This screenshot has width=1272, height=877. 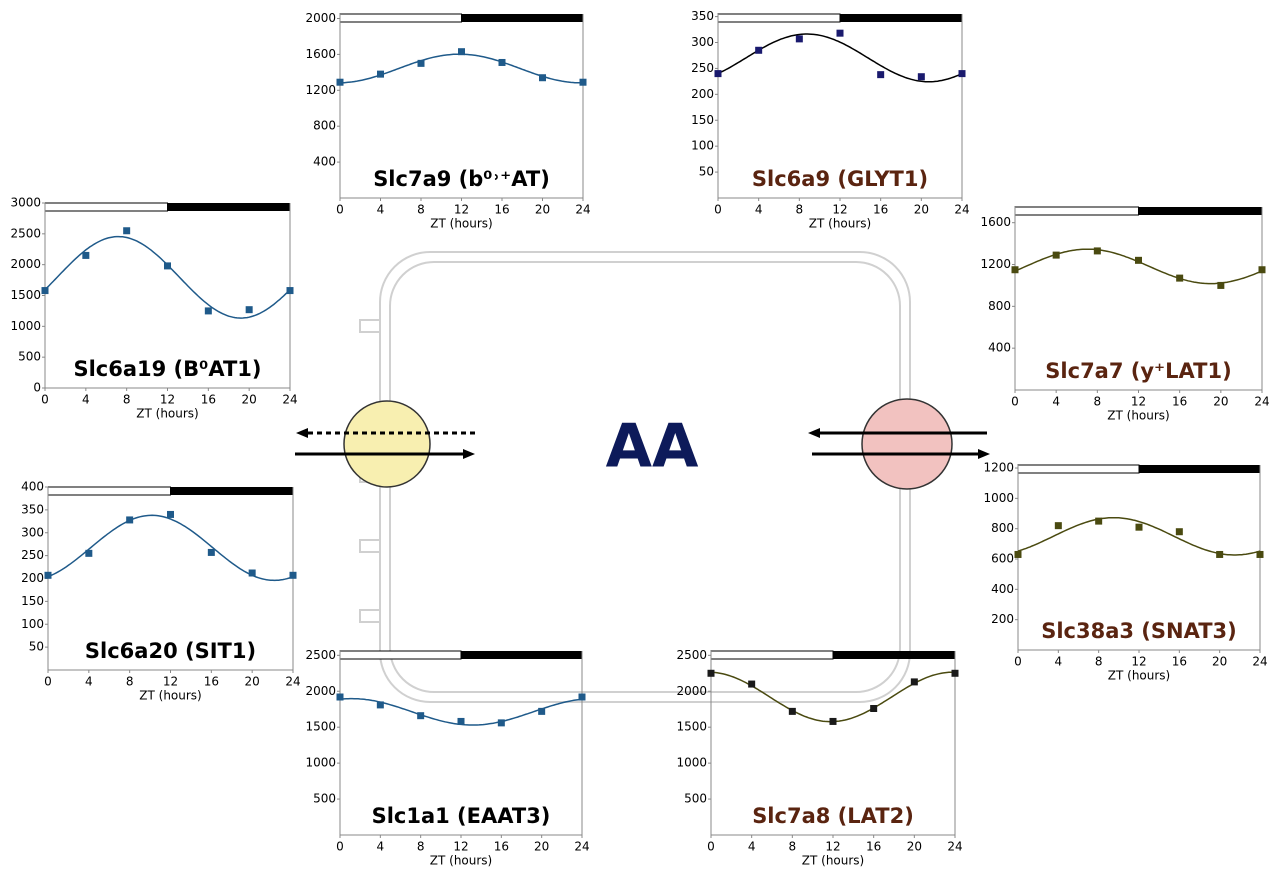 What do you see at coordinates (37, 388) in the screenshot?
I see `y-tick-label: 0` at bounding box center [37, 388].